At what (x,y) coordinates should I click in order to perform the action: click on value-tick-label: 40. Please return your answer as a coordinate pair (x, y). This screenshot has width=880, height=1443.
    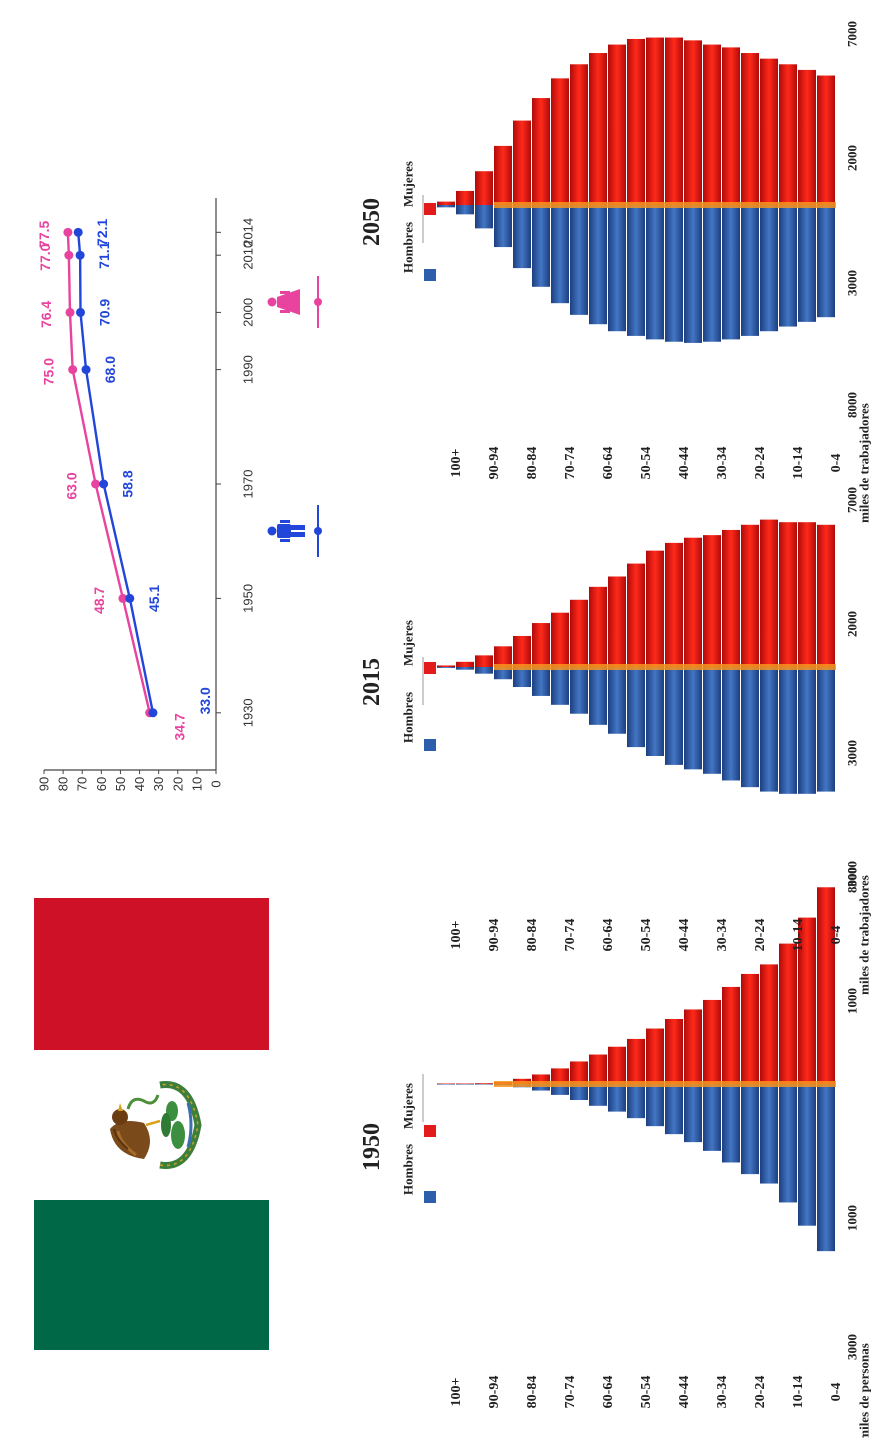
    Looking at the image, I should click on (139, 784).